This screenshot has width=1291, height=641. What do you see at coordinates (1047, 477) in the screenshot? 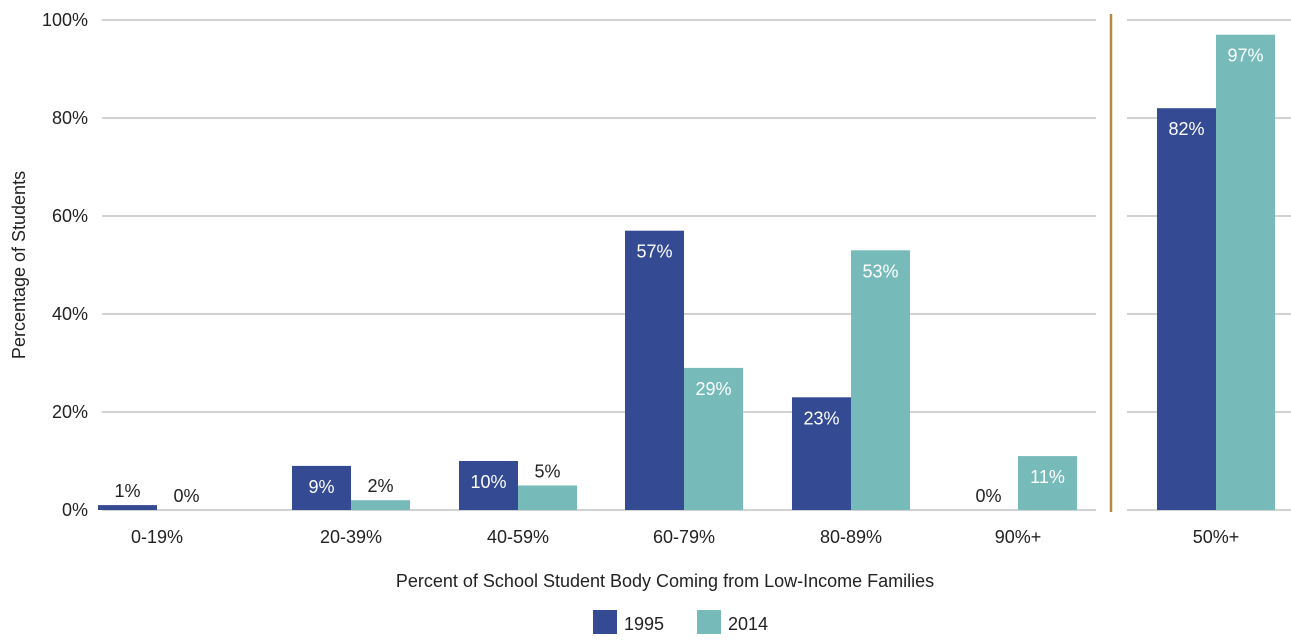
I see `data-label-2014: 11%` at bounding box center [1047, 477].